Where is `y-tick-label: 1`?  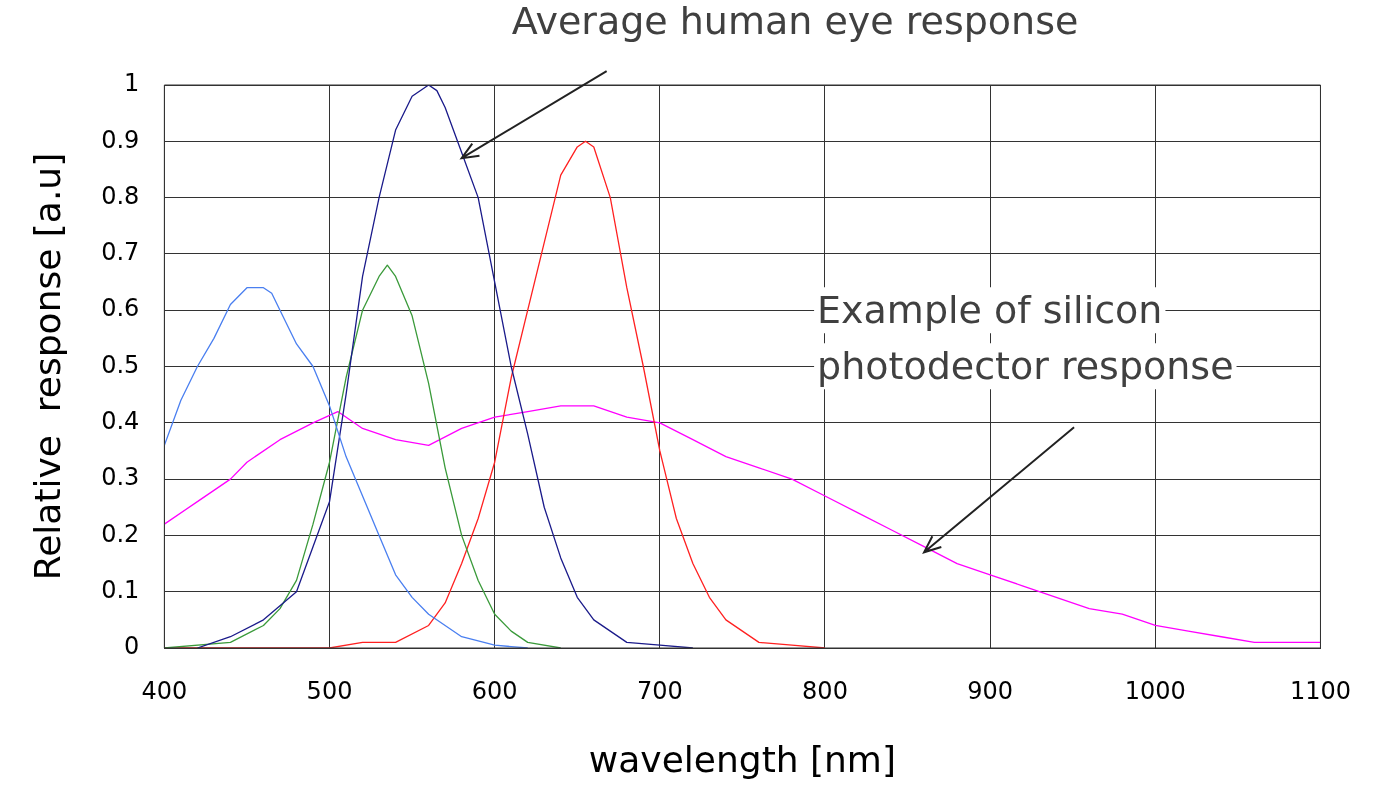 y-tick-label: 1 is located at coordinates (132, 83).